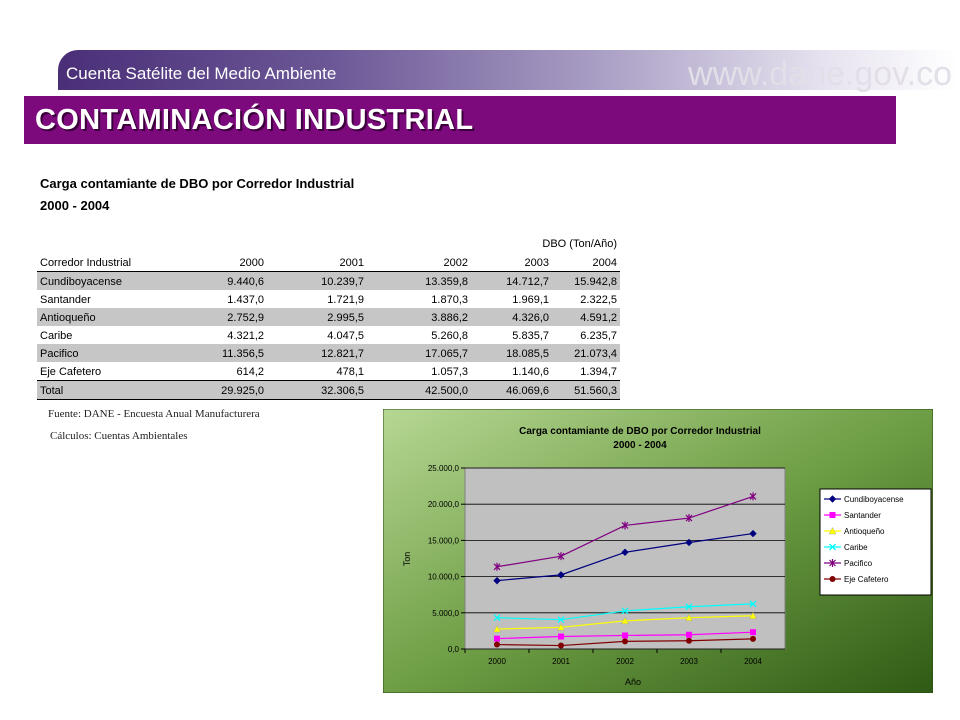  I want to click on legend-label: Caribe, so click(856, 547).